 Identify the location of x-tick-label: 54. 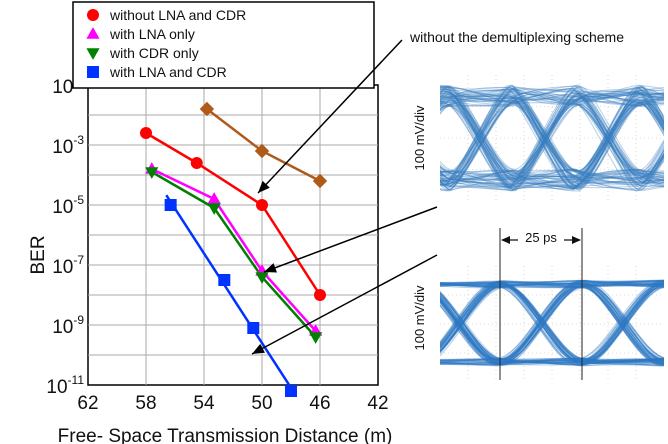
(204, 403).